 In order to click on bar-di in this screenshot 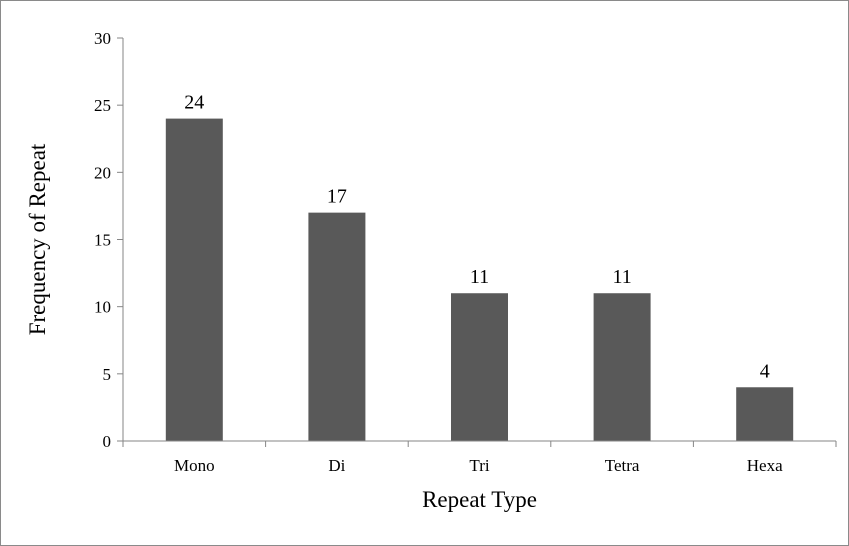, I will do `click(337, 326)`.